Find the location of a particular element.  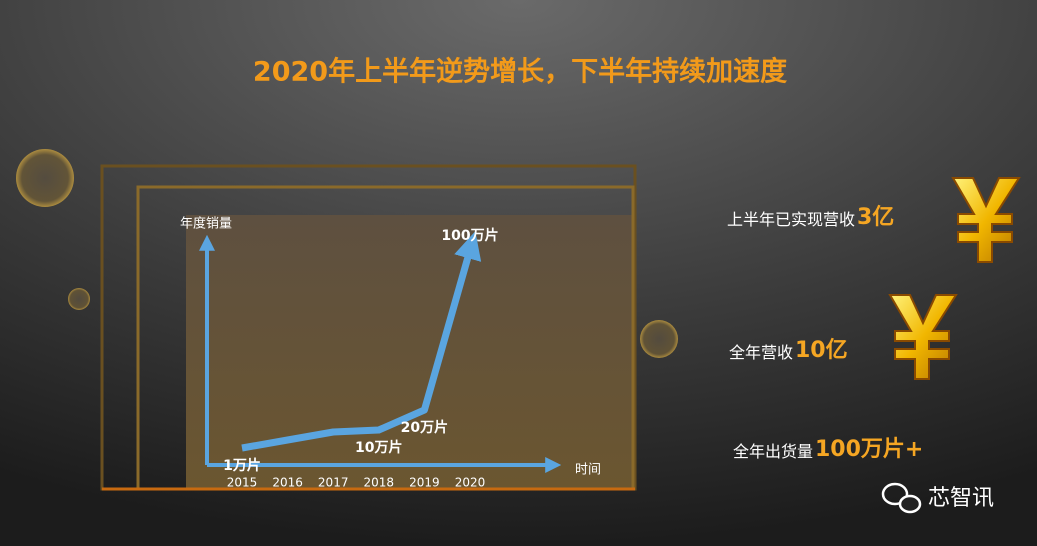

highlight-label: 全年营收 is located at coordinates (761, 352).